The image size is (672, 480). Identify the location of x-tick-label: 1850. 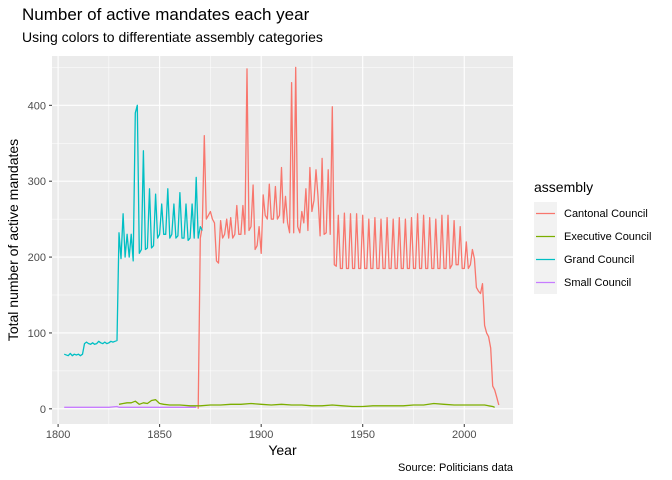
(159, 435).